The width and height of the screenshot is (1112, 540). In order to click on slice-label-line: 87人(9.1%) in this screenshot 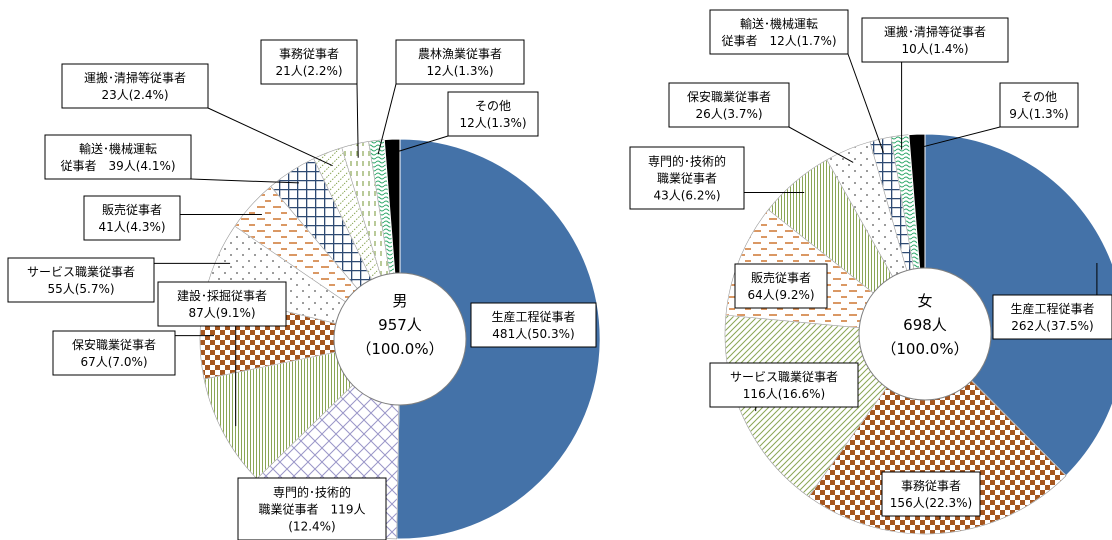, I will do `click(221, 313)`.